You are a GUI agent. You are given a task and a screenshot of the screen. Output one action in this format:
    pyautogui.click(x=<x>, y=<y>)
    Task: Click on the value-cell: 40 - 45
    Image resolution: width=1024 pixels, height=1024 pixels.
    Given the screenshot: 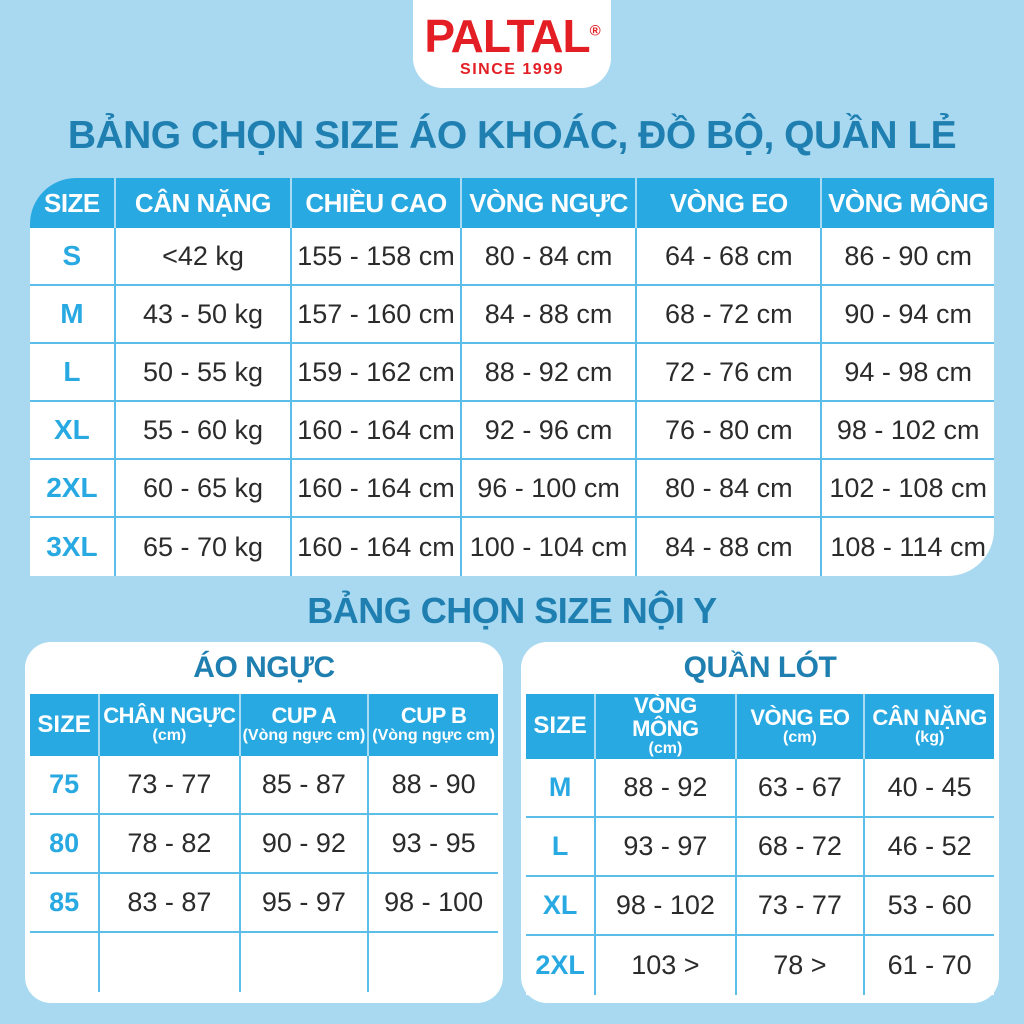 What is the action you would take?
    pyautogui.click(x=929, y=788)
    